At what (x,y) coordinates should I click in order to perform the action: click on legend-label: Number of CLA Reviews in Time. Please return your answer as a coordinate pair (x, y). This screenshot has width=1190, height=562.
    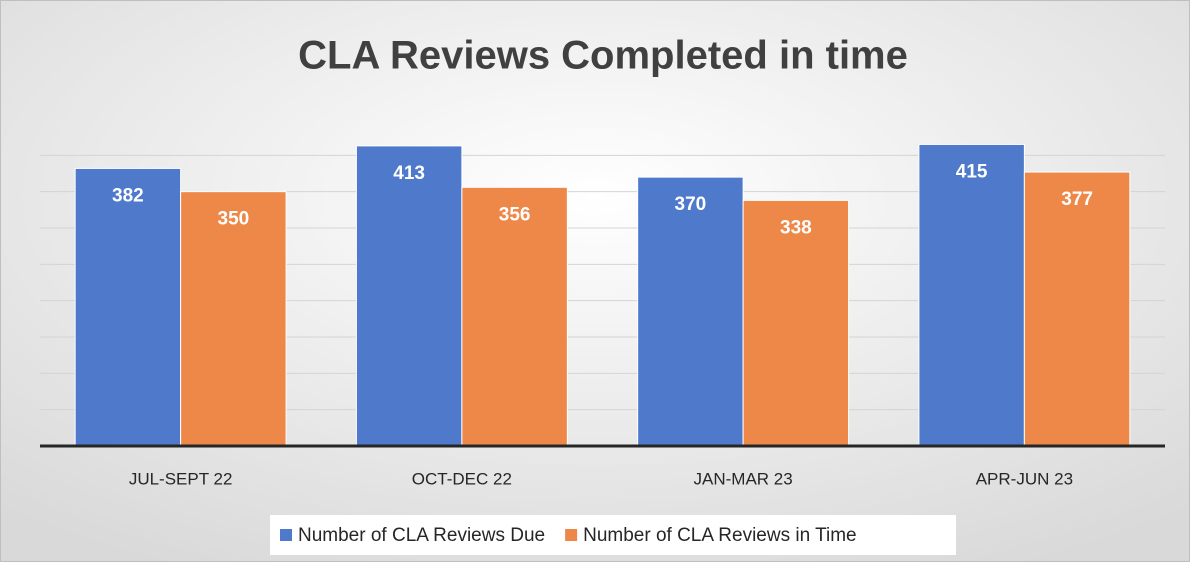
    Looking at the image, I should click on (720, 535).